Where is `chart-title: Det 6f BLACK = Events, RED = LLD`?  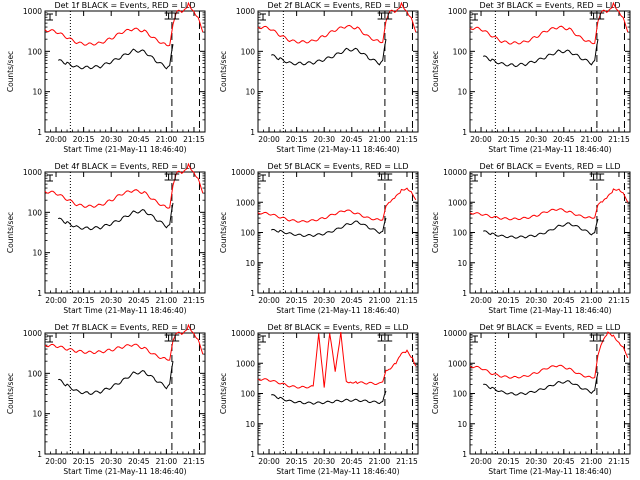 chart-title: Det 6f BLACK = Events, RED = LLD is located at coordinates (549, 166).